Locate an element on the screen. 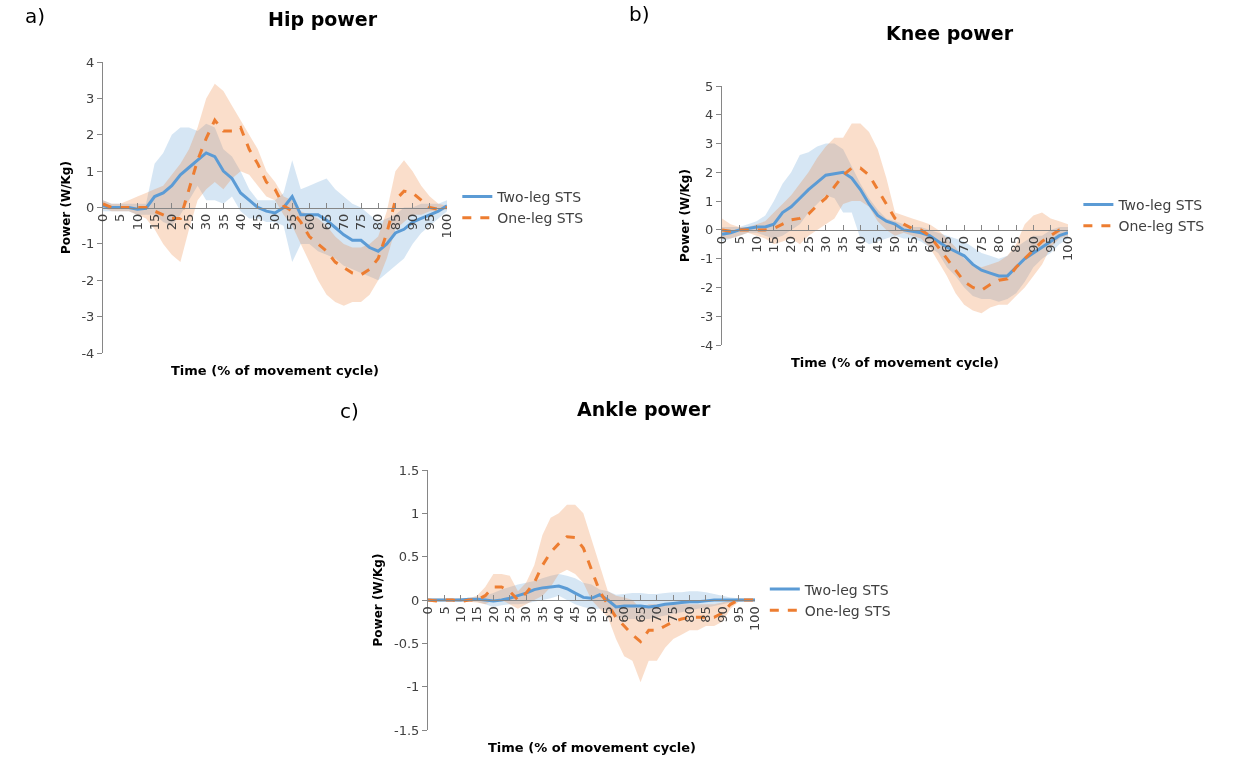  chart-title: Knee power is located at coordinates (950, 33).